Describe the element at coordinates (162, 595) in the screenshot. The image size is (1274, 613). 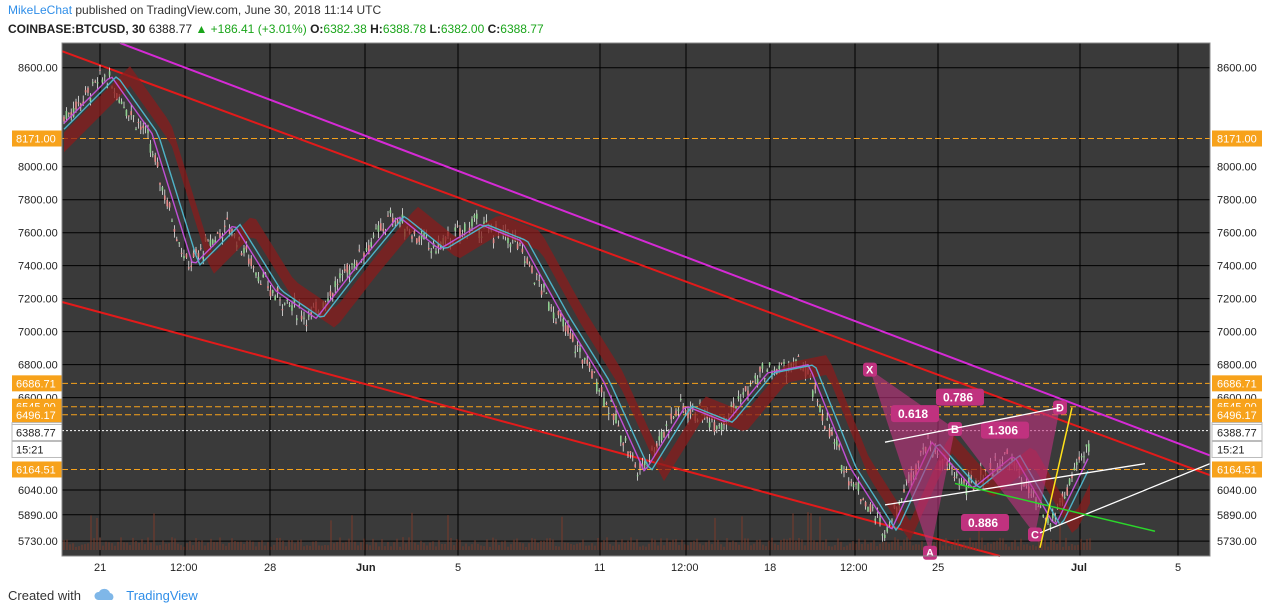
I see `tradingview-link: TradingView` at that location.